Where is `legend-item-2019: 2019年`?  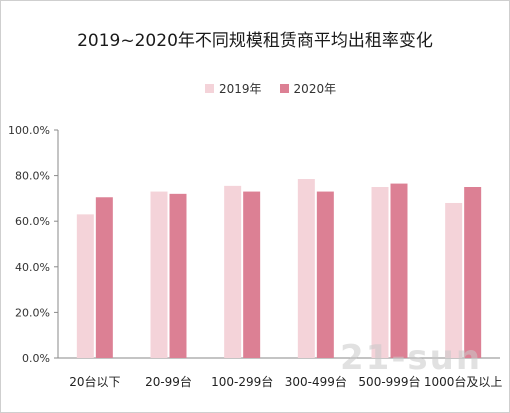
legend-item-2019: 2019年 is located at coordinates (233, 88).